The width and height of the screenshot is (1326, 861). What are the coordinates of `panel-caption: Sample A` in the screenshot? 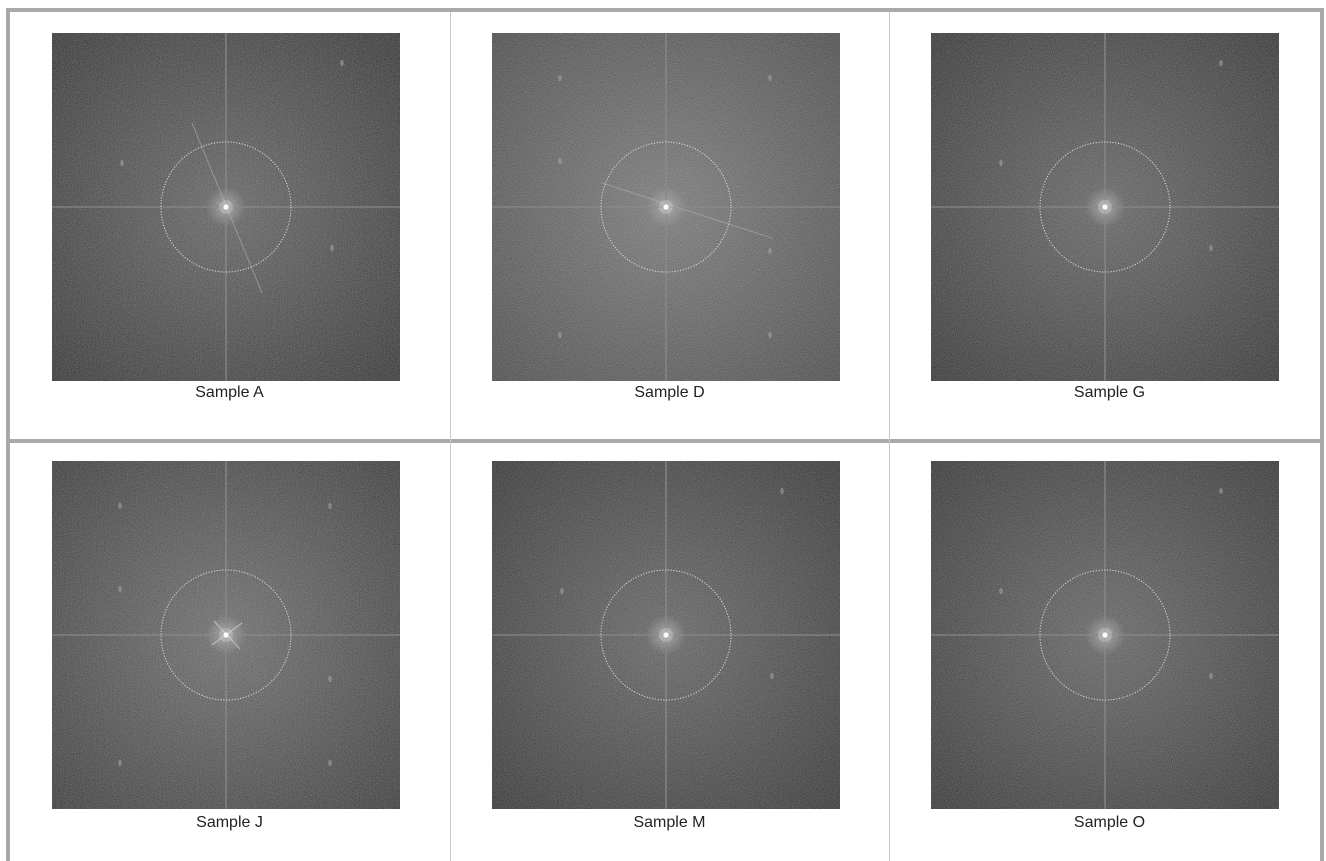 It's located at (229, 392).